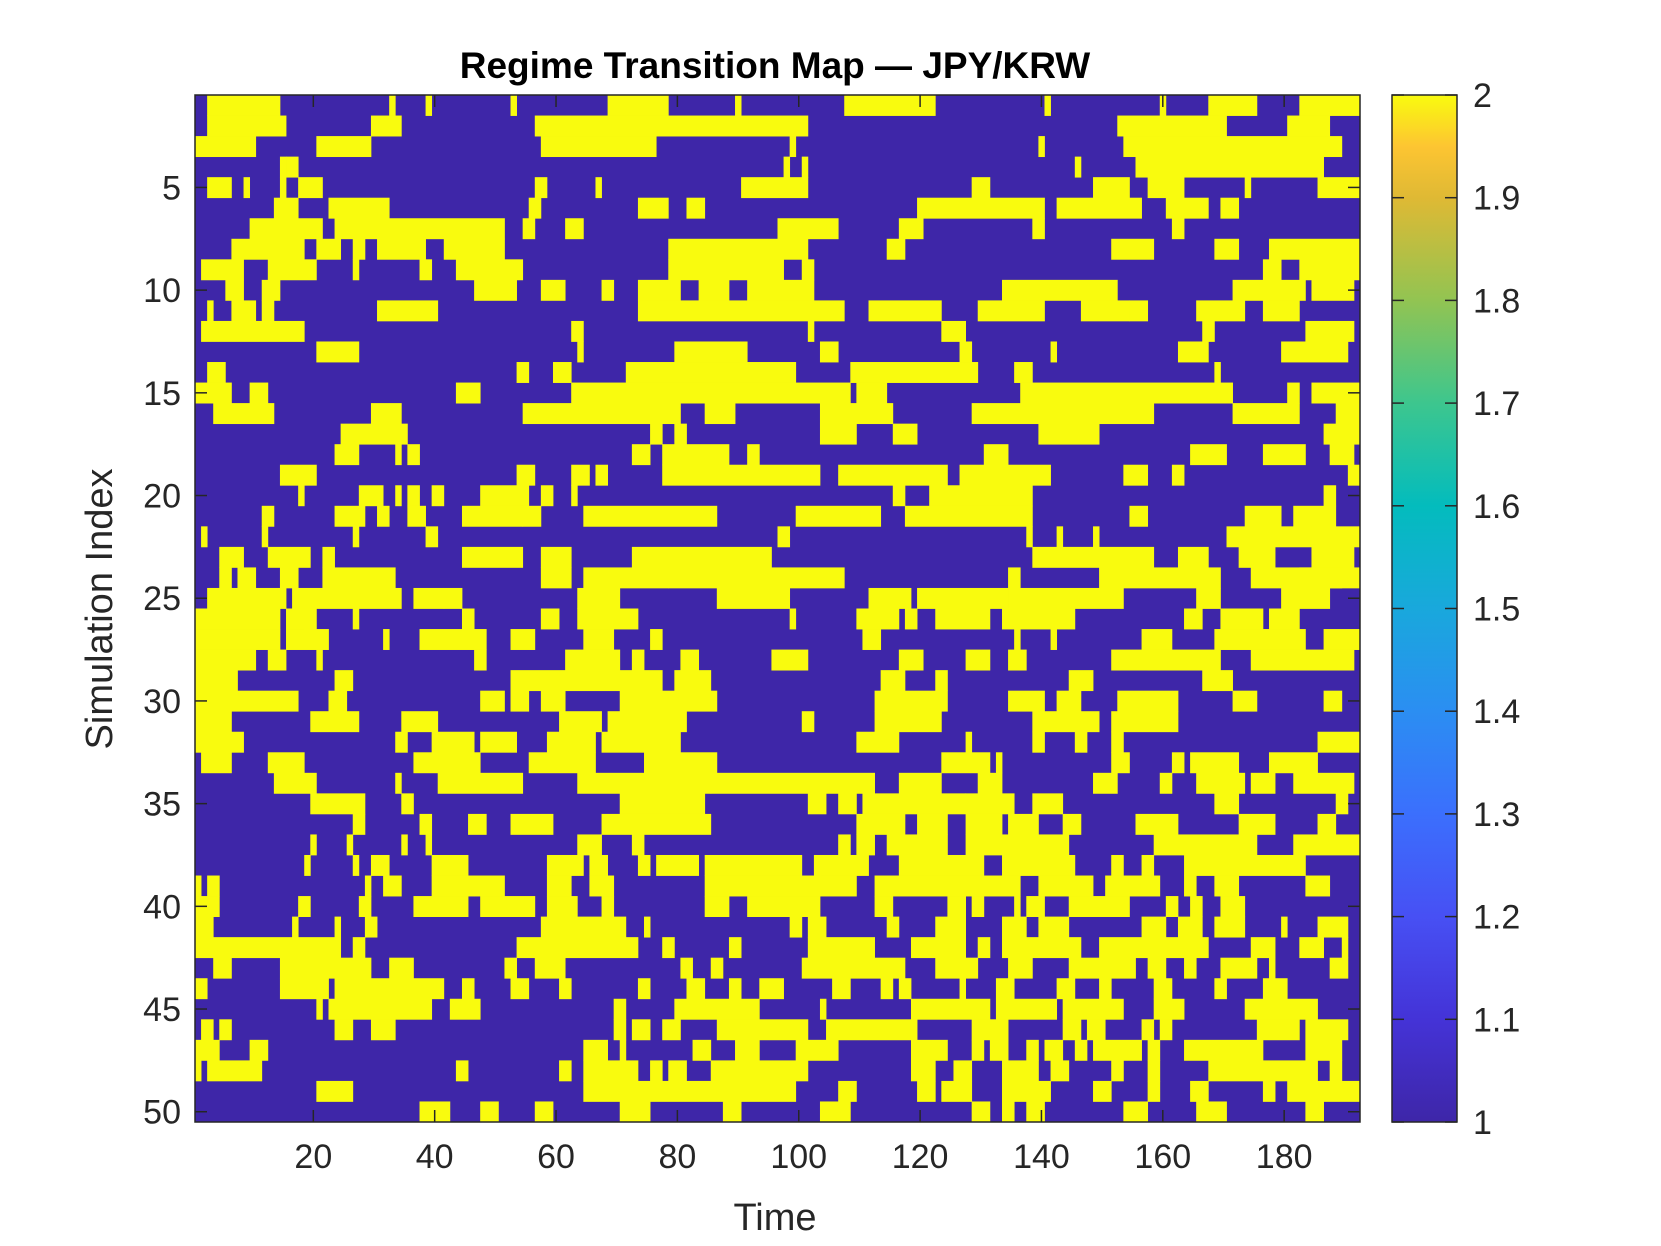 The image size is (1661, 1246). Describe the element at coordinates (162, 497) in the screenshot. I see `y-tick-label: 20` at that location.